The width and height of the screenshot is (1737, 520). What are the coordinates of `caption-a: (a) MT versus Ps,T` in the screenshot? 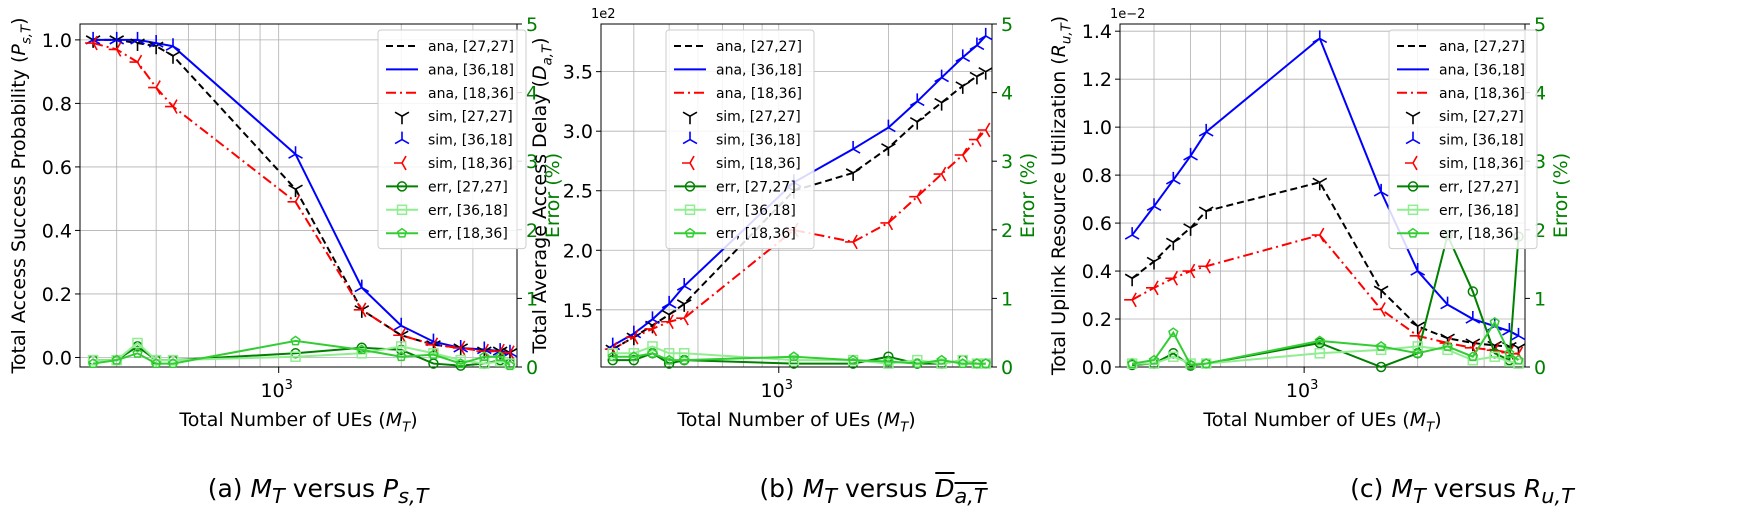 It's located at (318, 491).